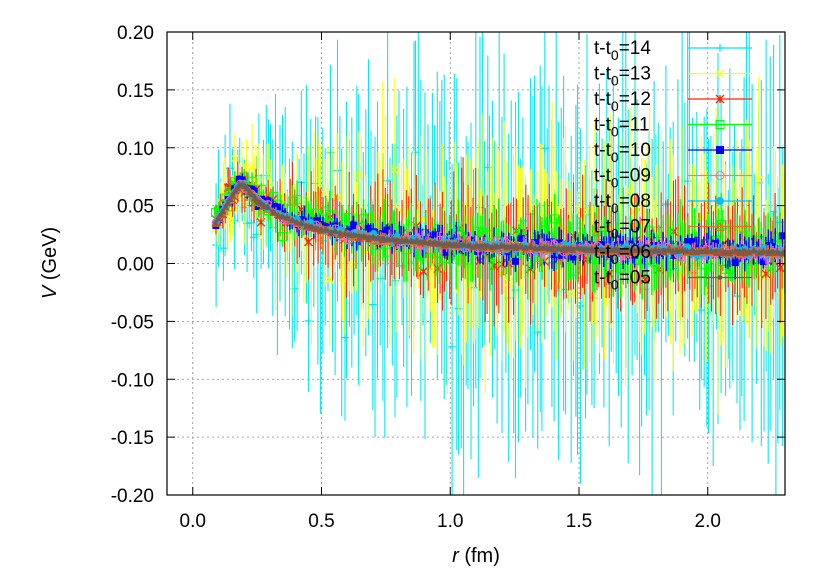 The image size is (822, 576). I want to click on legend-item: t-t0=08, so click(673, 203).